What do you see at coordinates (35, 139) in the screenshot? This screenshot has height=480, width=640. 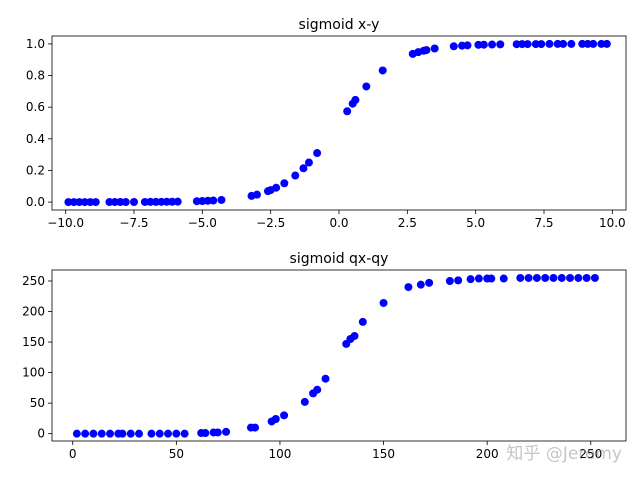 I see `y-tick-label: 0.4` at bounding box center [35, 139].